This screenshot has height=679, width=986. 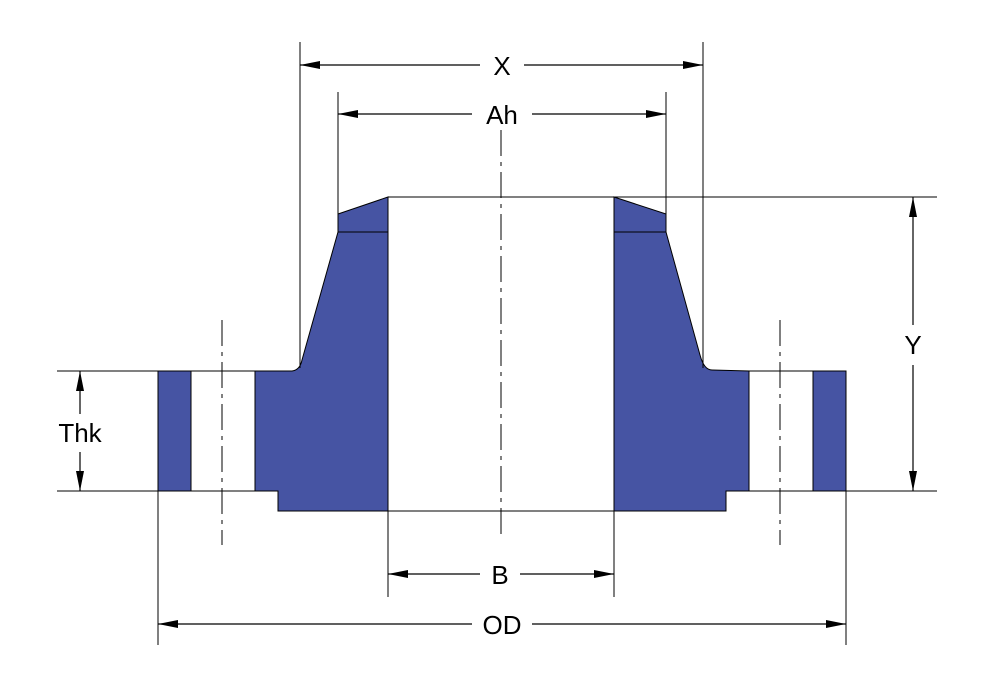 I want to click on dimension-thk: Thk, so click(x=80, y=431).